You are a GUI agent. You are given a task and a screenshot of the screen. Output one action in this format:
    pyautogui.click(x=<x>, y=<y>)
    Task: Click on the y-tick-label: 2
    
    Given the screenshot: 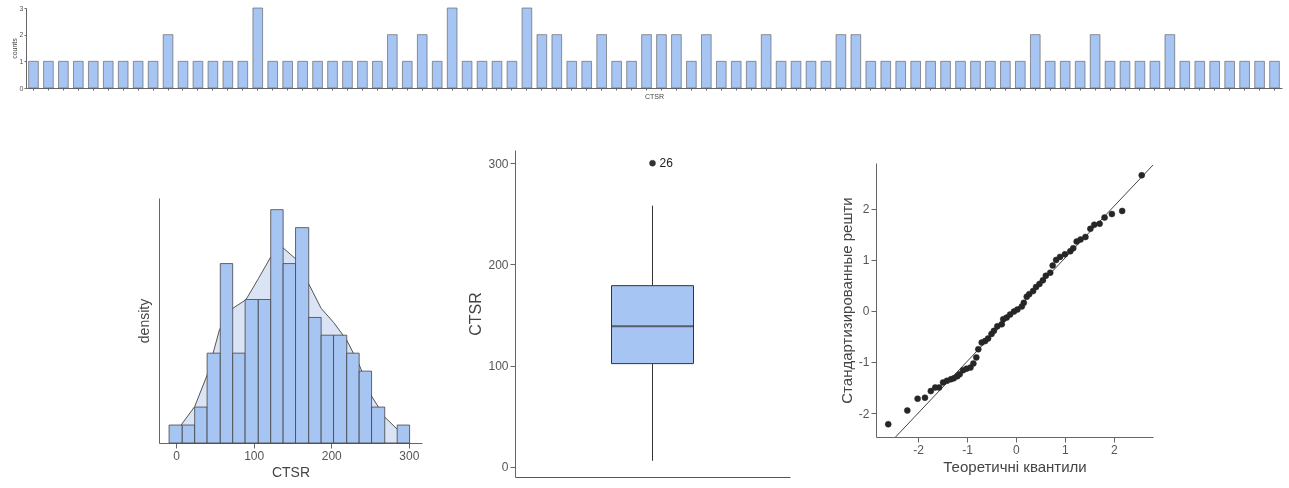 What is the action you would take?
    pyautogui.click(x=866, y=209)
    